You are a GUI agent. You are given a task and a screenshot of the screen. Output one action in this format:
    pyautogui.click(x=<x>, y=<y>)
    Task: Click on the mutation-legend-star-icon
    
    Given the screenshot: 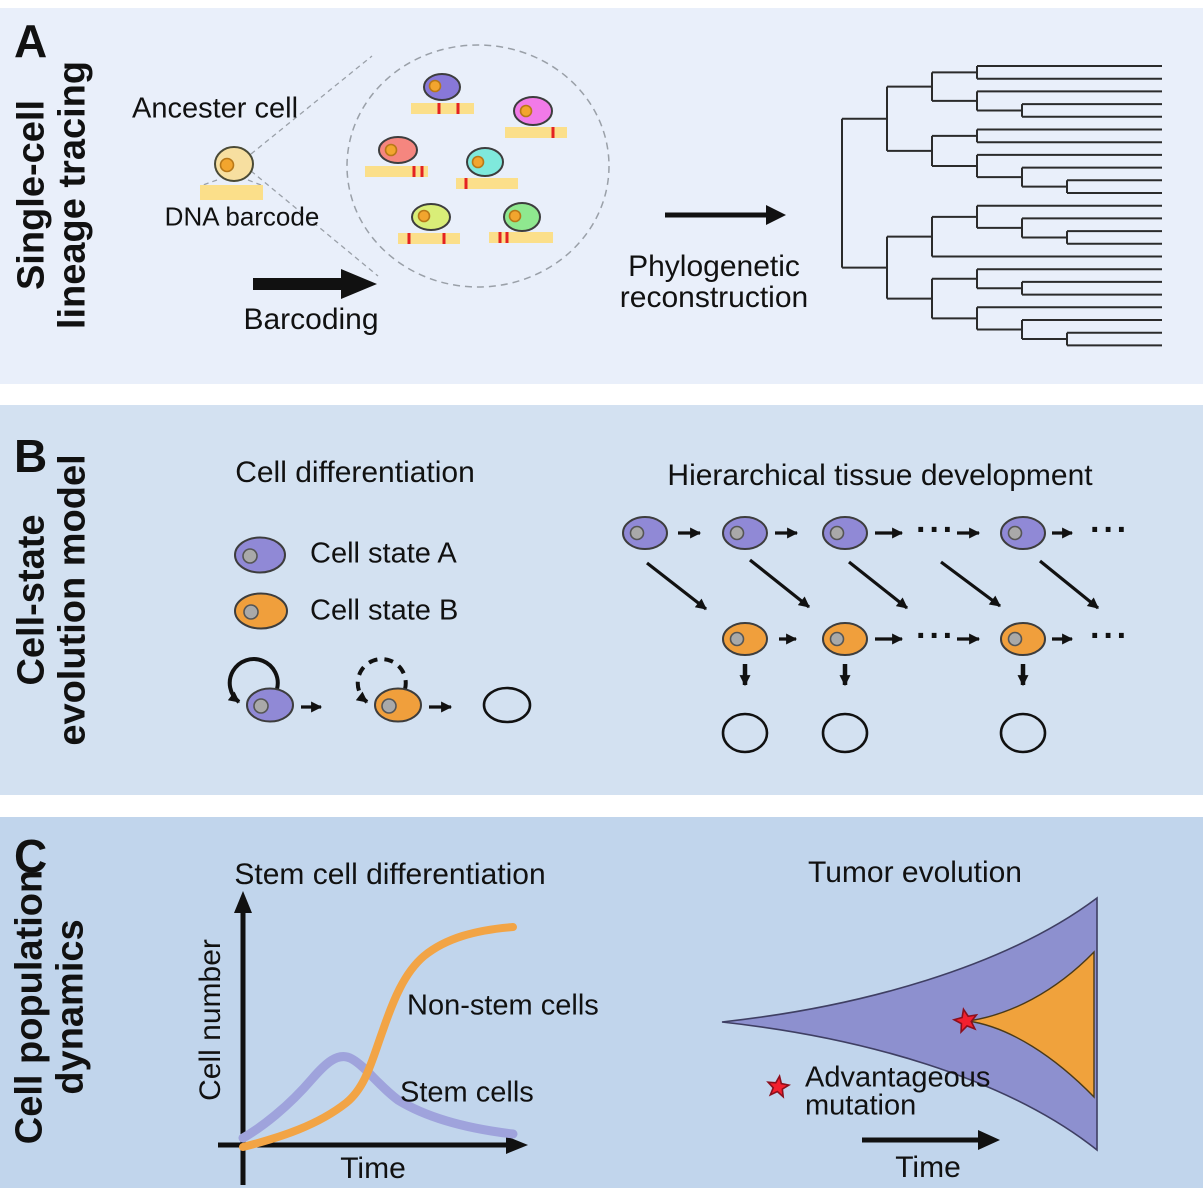 What is the action you would take?
    pyautogui.click(x=779, y=1086)
    